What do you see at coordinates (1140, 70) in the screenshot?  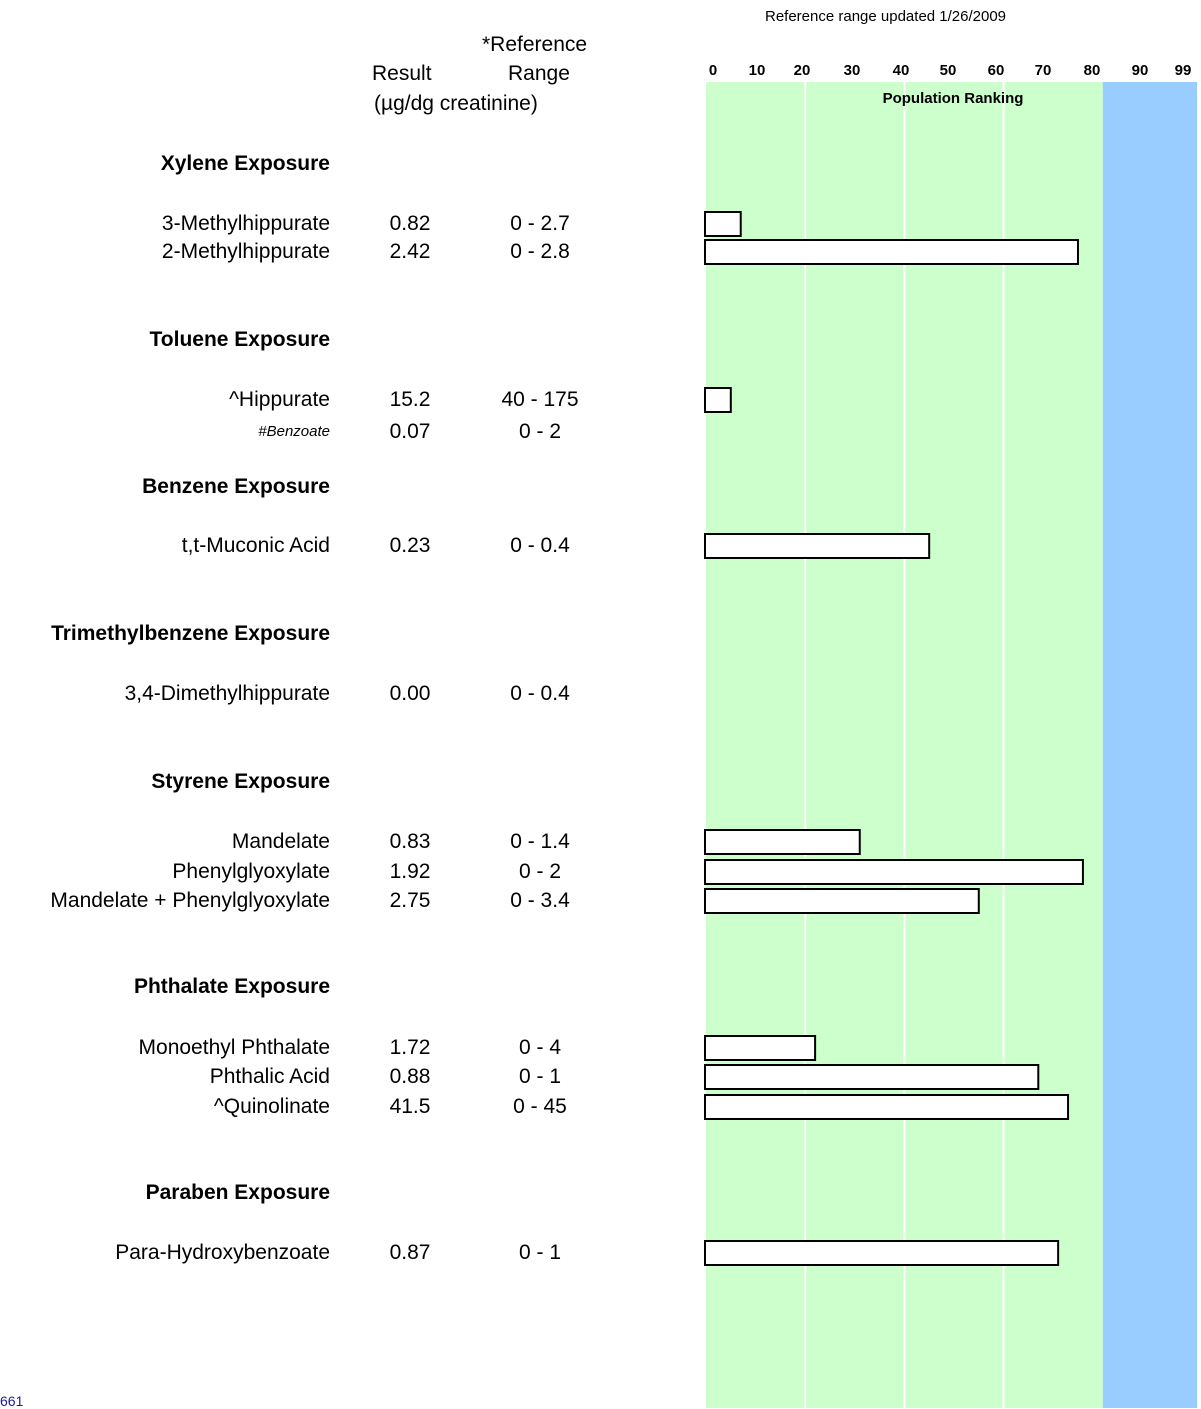 I see `tick-label: 90` at bounding box center [1140, 70].